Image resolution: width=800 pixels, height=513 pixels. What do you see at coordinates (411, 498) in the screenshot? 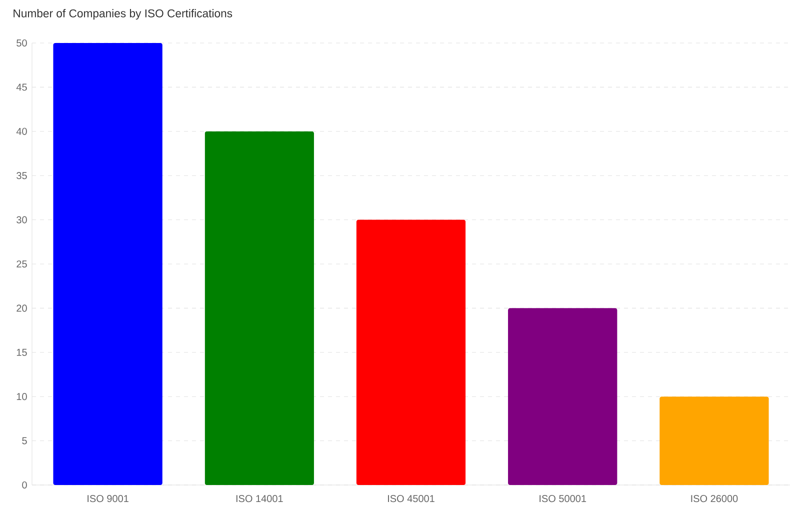
I see `x-tick-label: ISO 45001` at bounding box center [411, 498].